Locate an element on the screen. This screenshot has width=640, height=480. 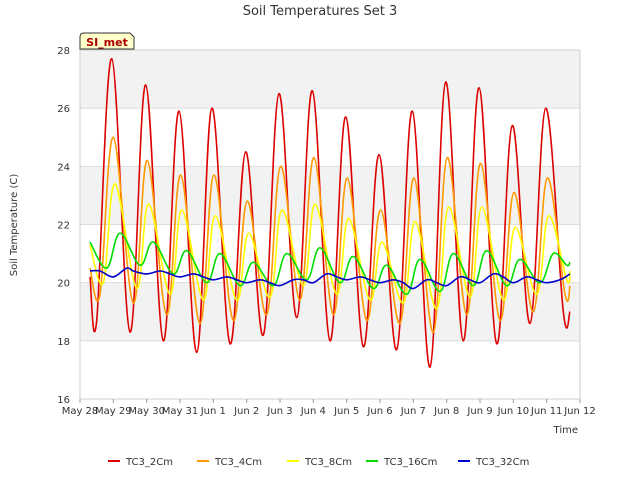
y-axis-ticks: 16 18 20 22 24 26 28 is located at coordinates (63, 226).